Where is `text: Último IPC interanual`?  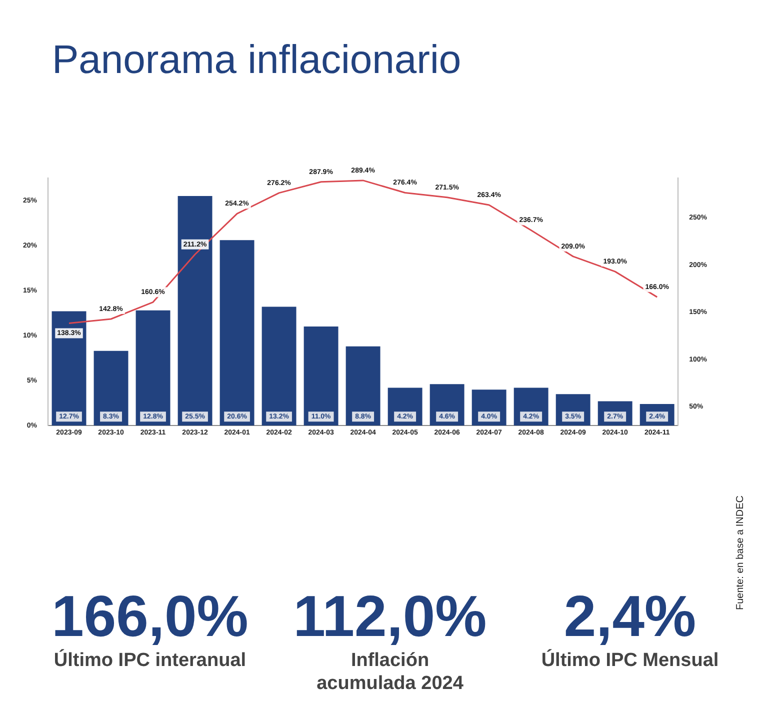
text: Último IPC interanual is located at coordinates (150, 660).